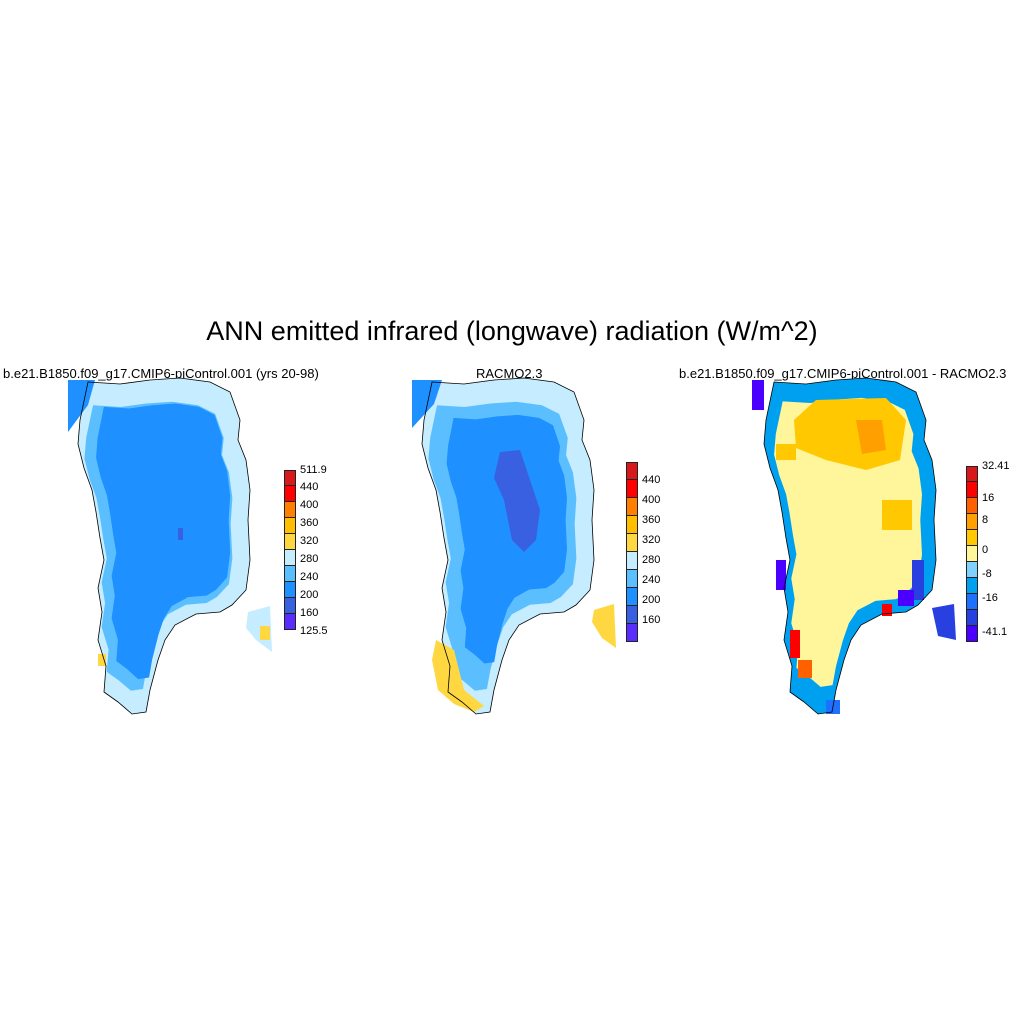  I want to click on colorbar-label: 32.41, so click(996, 466).